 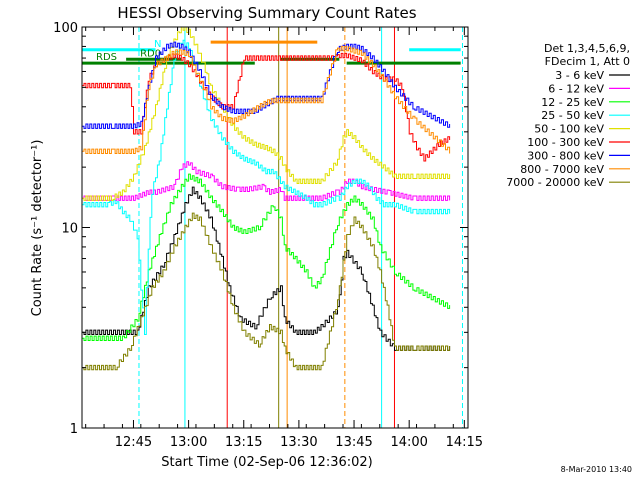 I want to click on state-label-n: N, so click(x=157, y=44).